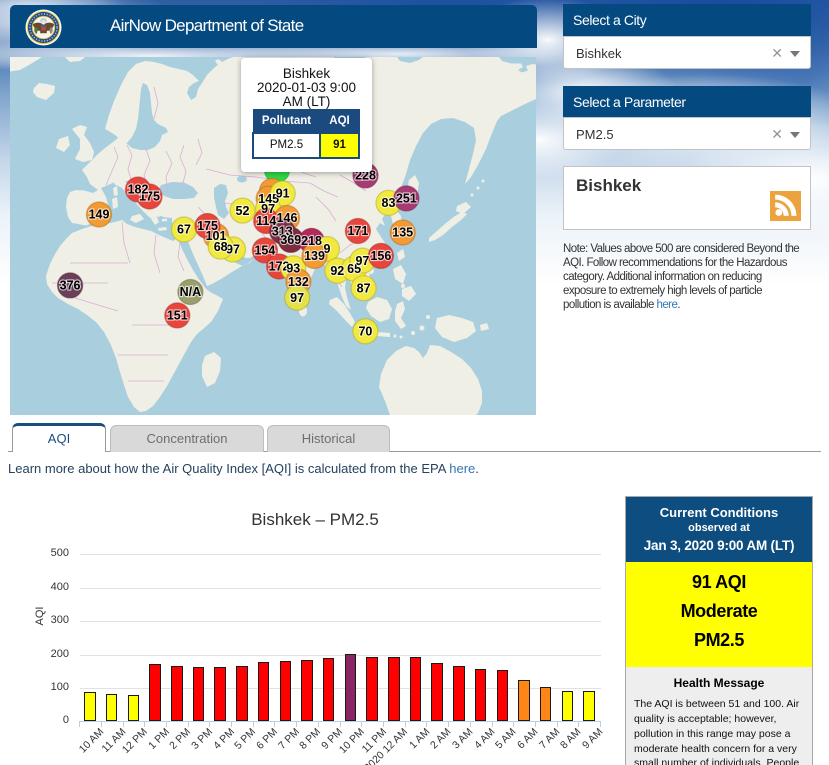 Image resolution: width=829 pixels, height=765 pixels. What do you see at coordinates (314, 256) in the screenshot?
I see `svg-text: 139` at bounding box center [314, 256].